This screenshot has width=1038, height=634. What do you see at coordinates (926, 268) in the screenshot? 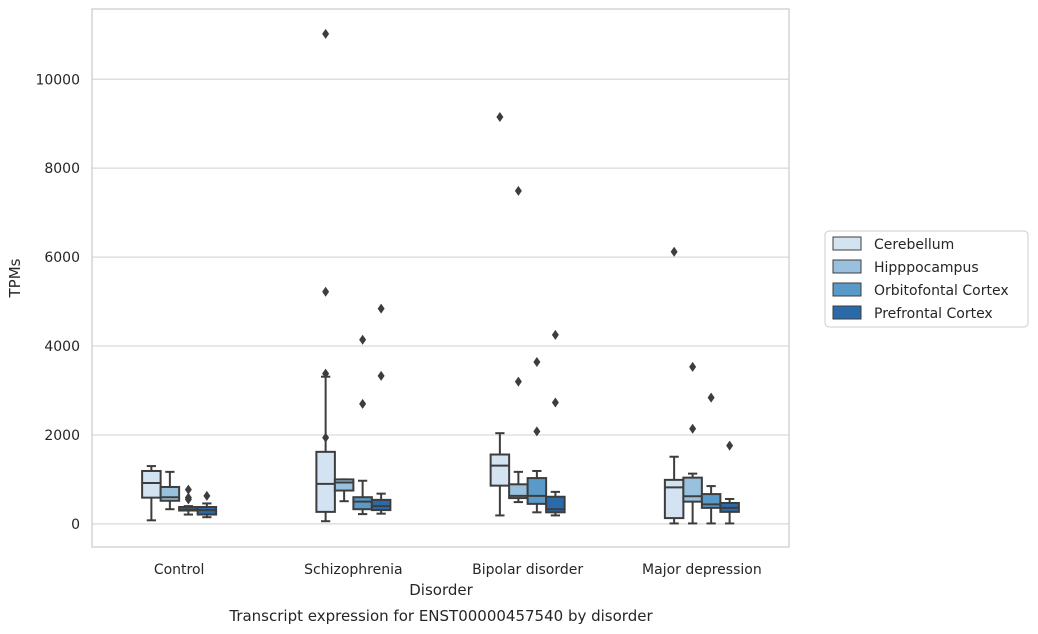
I see `legend-label: Hipppocampus` at bounding box center [926, 268].